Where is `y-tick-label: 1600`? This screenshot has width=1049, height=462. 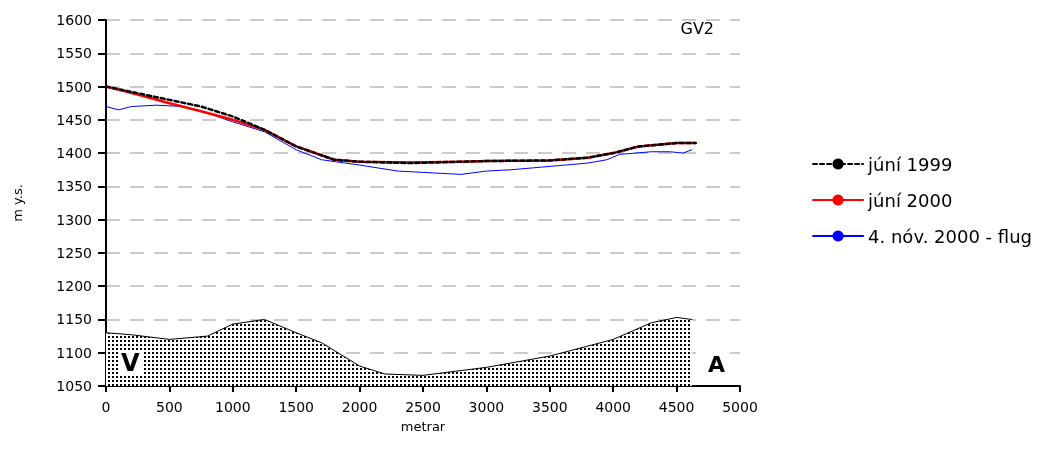 y-tick-label: 1600 is located at coordinates (74, 20).